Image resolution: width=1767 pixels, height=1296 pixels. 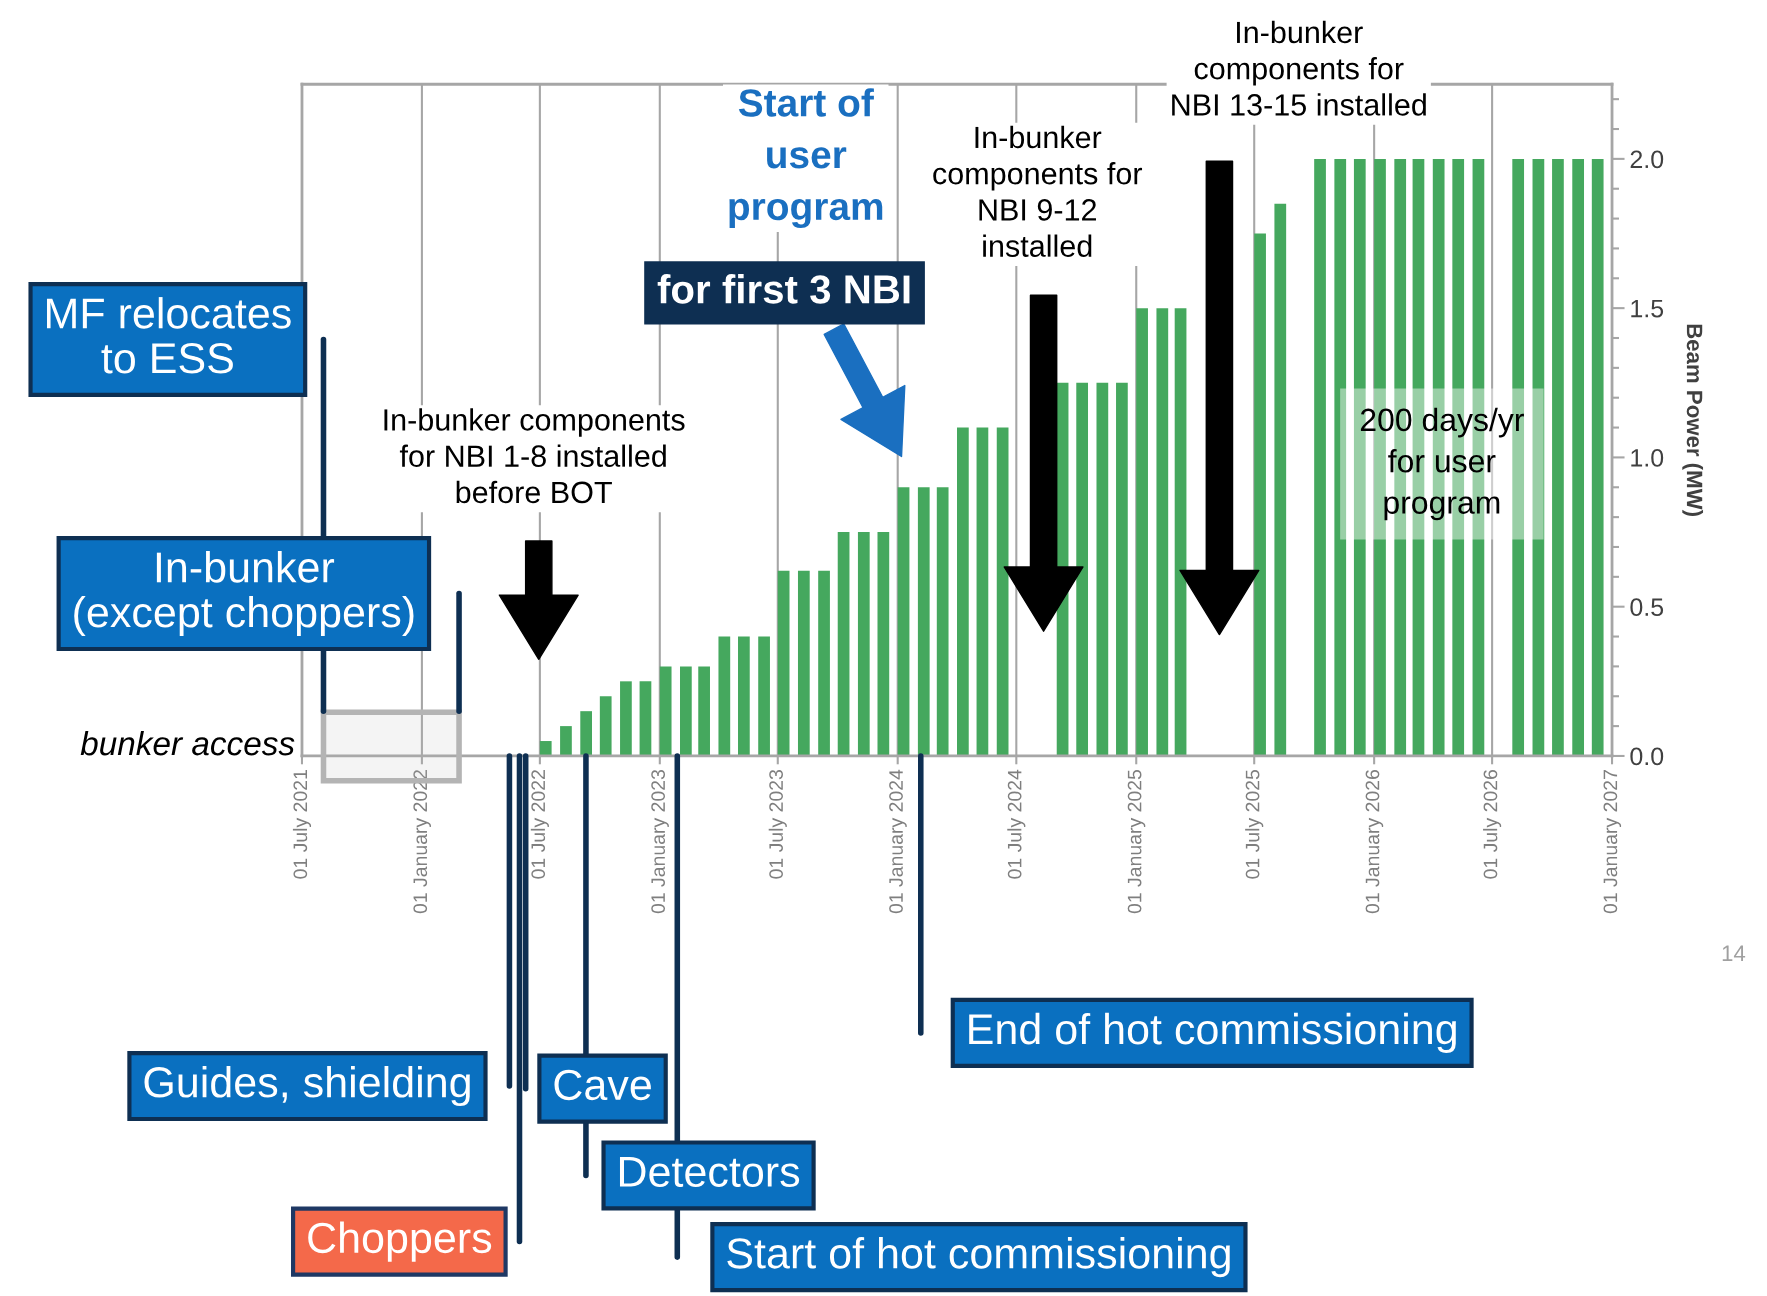 I want to click on x-tick-label: 01 July 2025, so click(x=1254, y=824).